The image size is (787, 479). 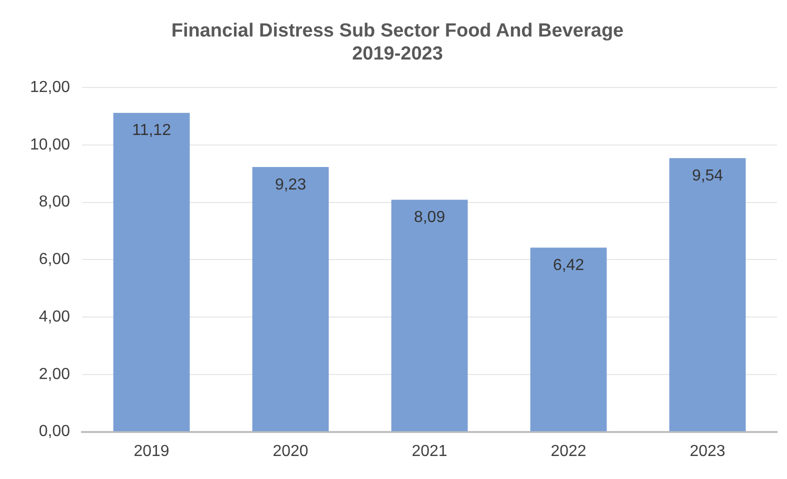 I want to click on y-tick-label: 6,00, so click(x=54, y=259).